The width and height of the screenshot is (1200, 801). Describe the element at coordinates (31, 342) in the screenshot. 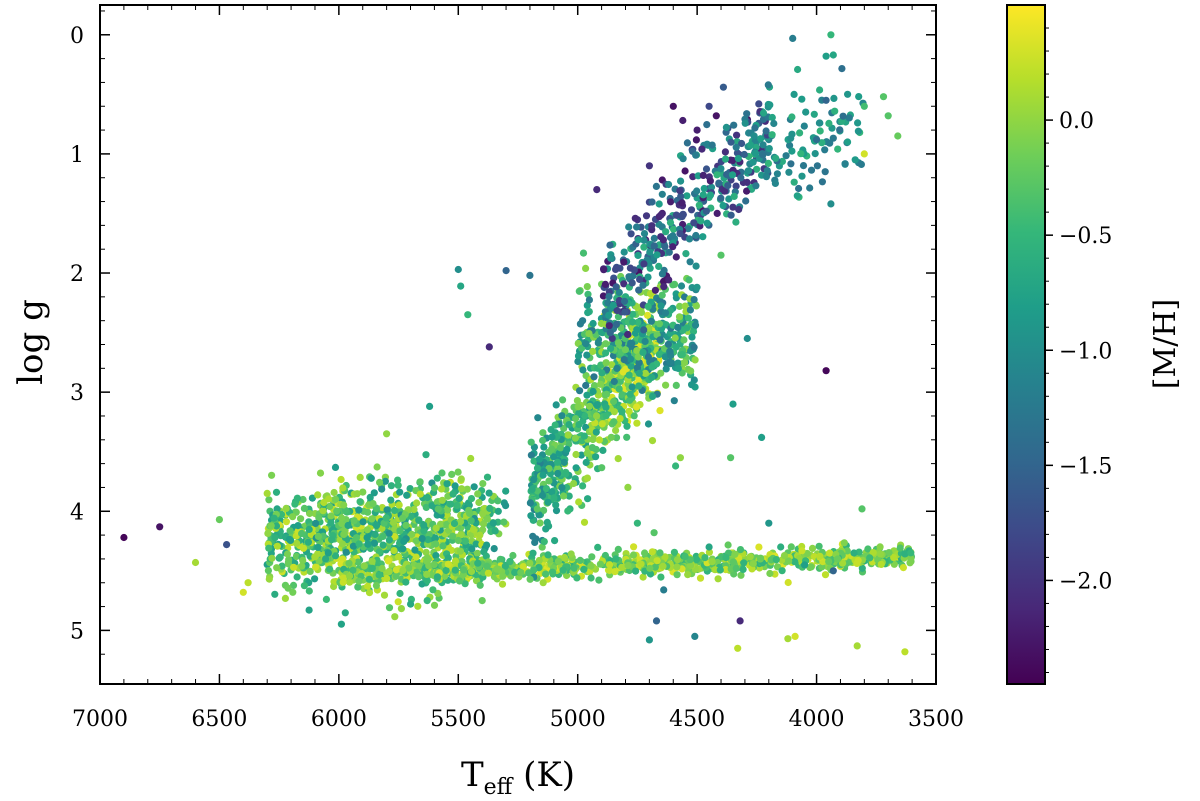

I see `y-axis-label: log g` at that location.